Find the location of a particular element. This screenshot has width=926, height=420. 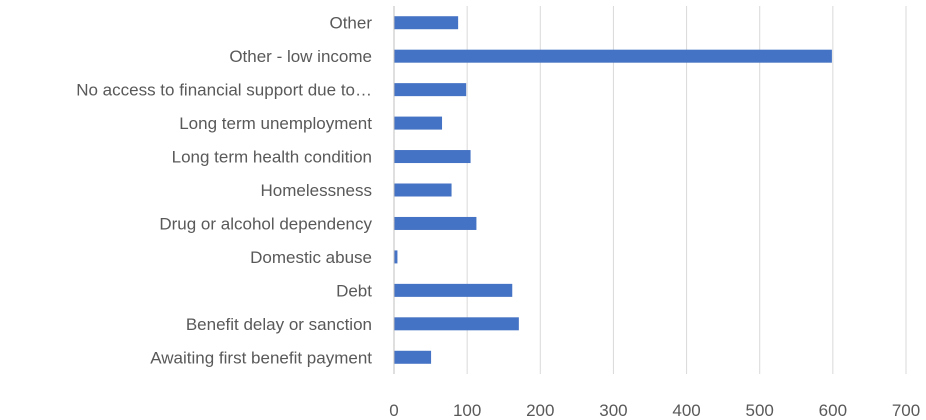

category-label-3: Debt is located at coordinates (354, 290).